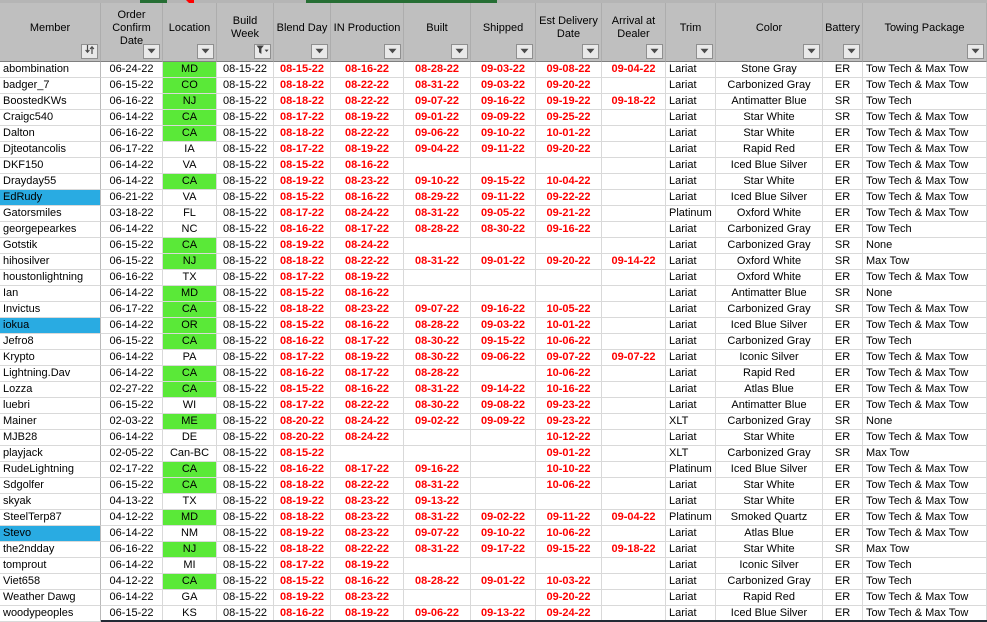  I want to click on cell-location: Can-BC, so click(190, 454).